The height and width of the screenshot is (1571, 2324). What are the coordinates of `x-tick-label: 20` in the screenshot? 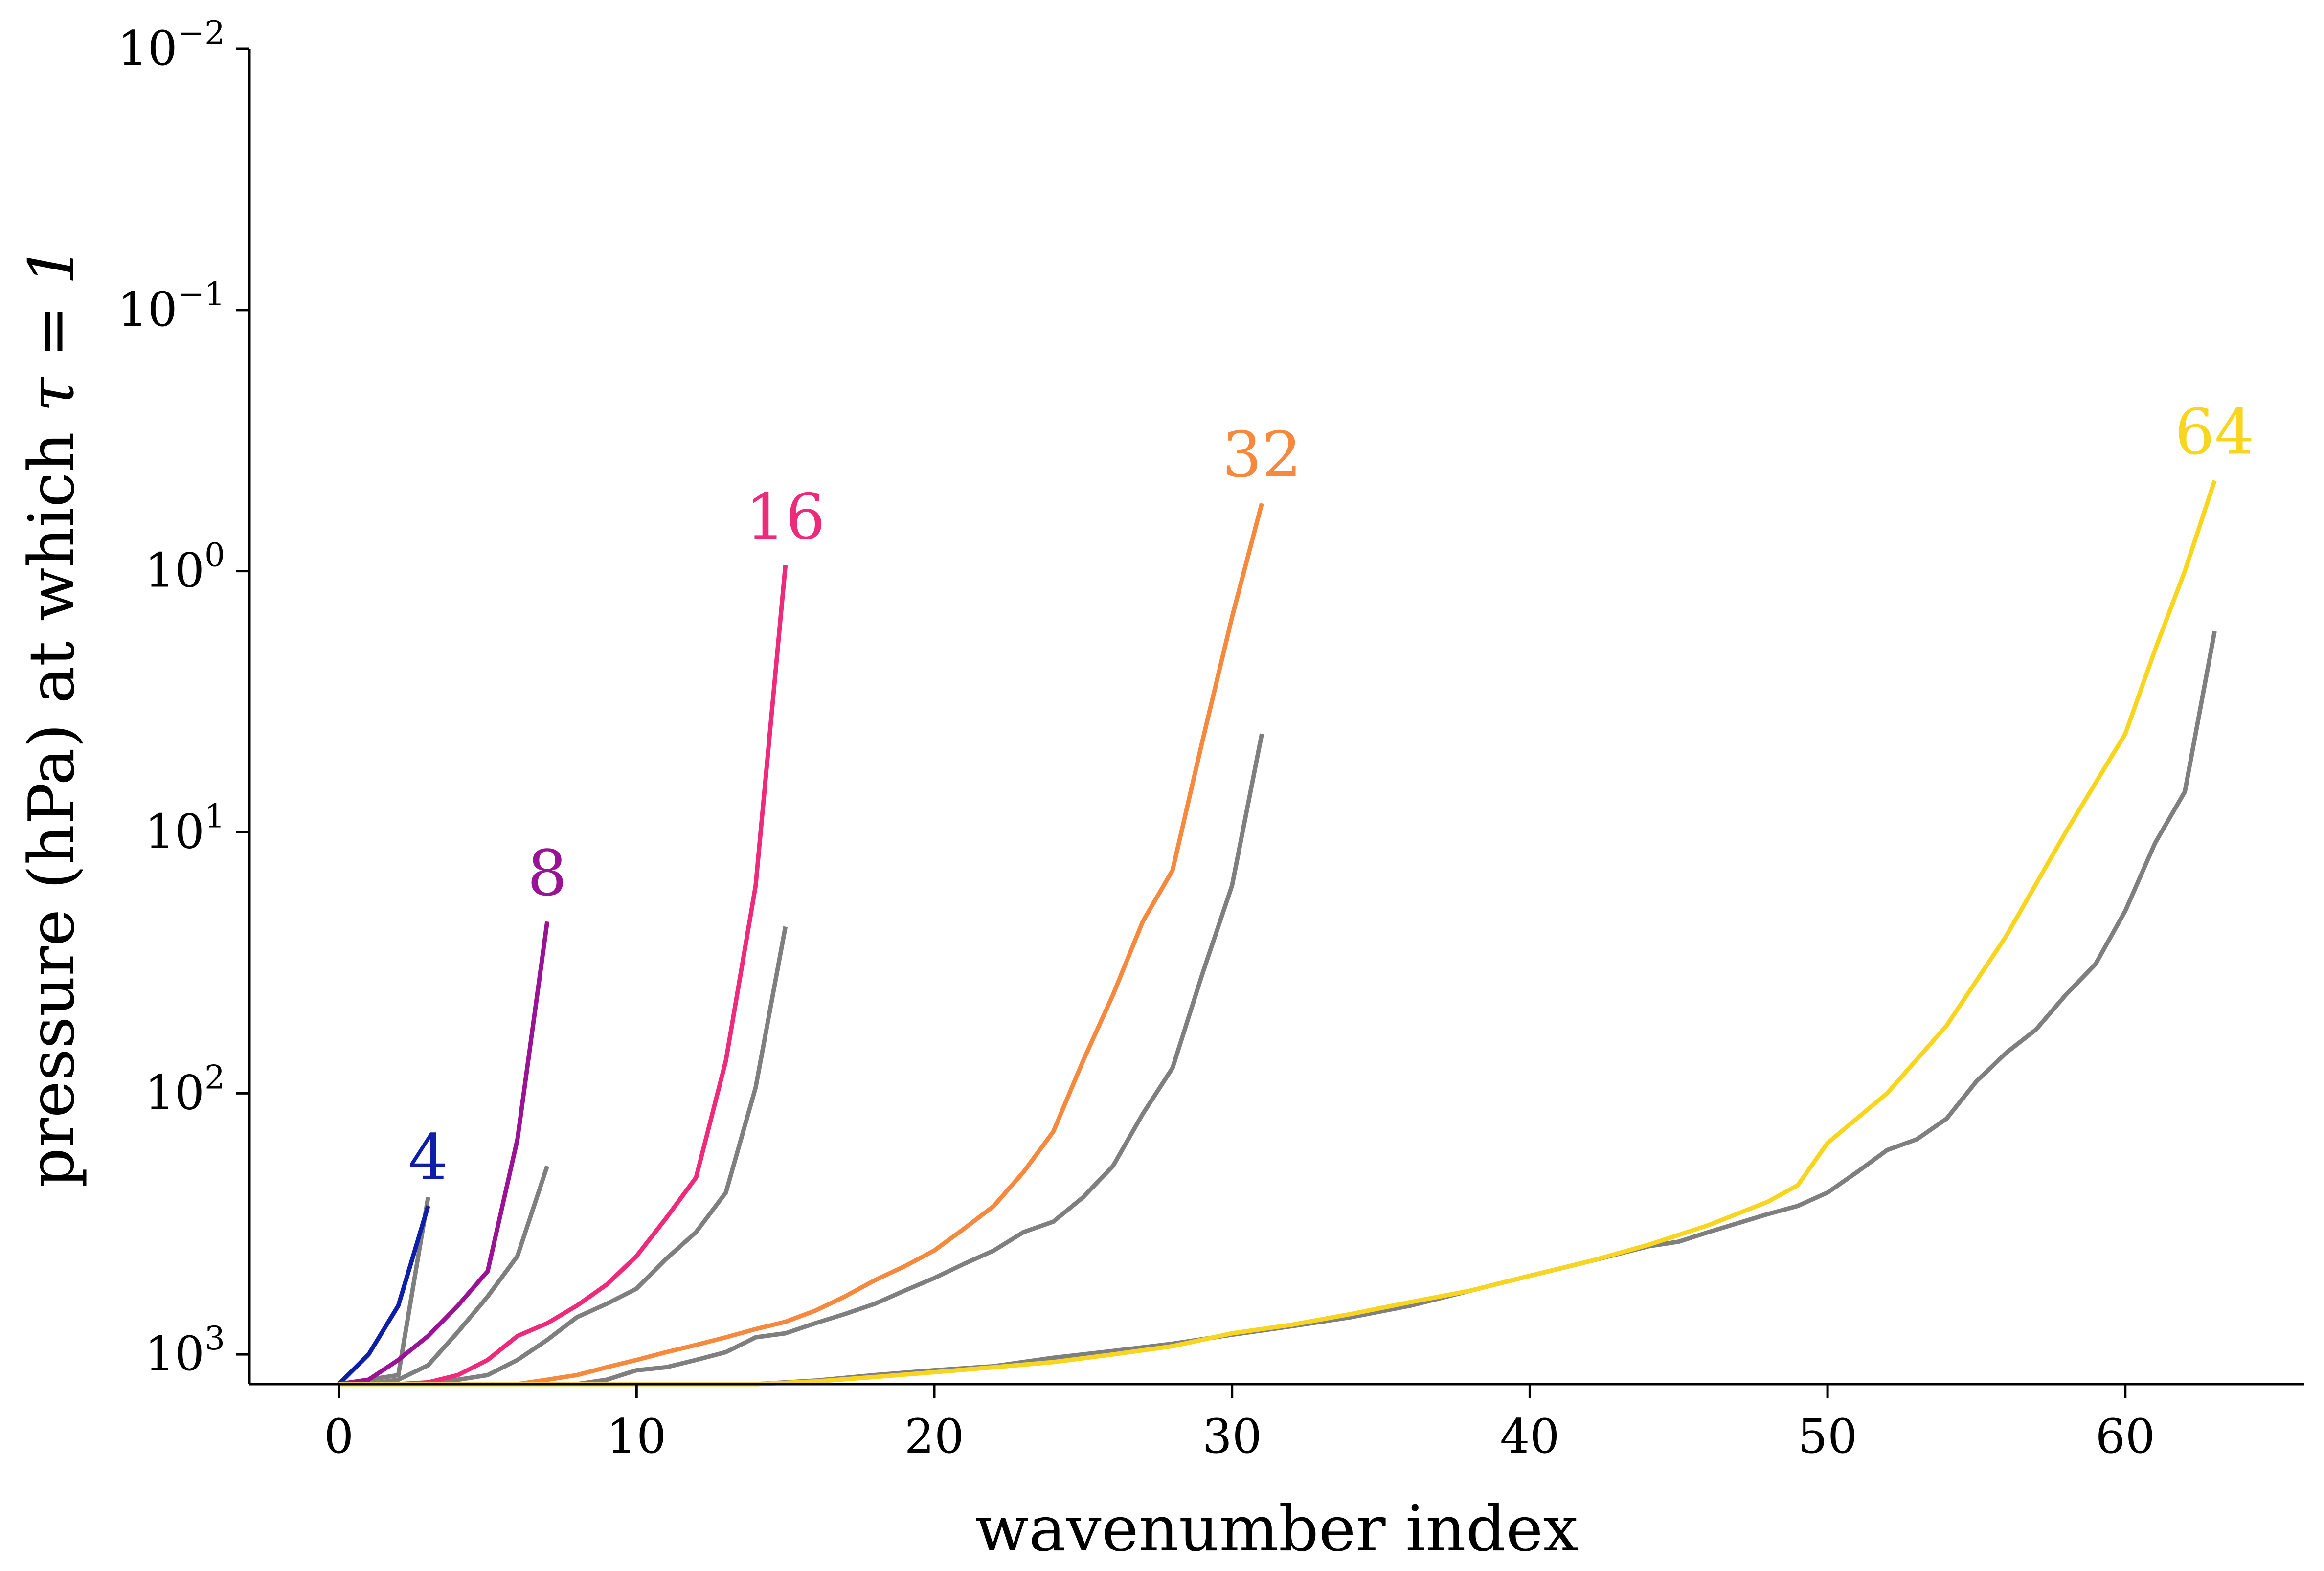 It's located at (934, 1437).